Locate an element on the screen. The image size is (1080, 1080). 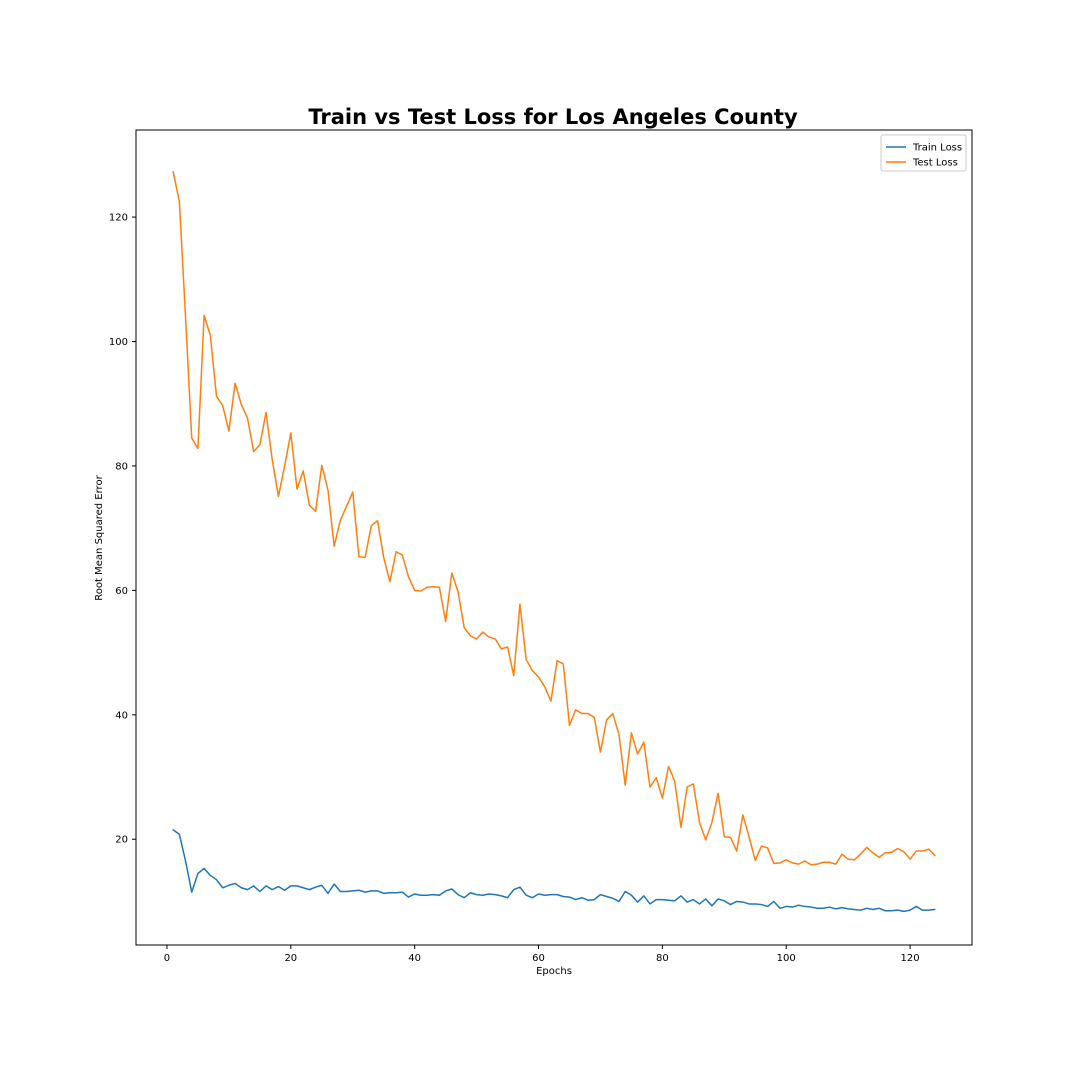
y-axis: 20 40 60 80 100 120 is located at coordinates (122, 529).